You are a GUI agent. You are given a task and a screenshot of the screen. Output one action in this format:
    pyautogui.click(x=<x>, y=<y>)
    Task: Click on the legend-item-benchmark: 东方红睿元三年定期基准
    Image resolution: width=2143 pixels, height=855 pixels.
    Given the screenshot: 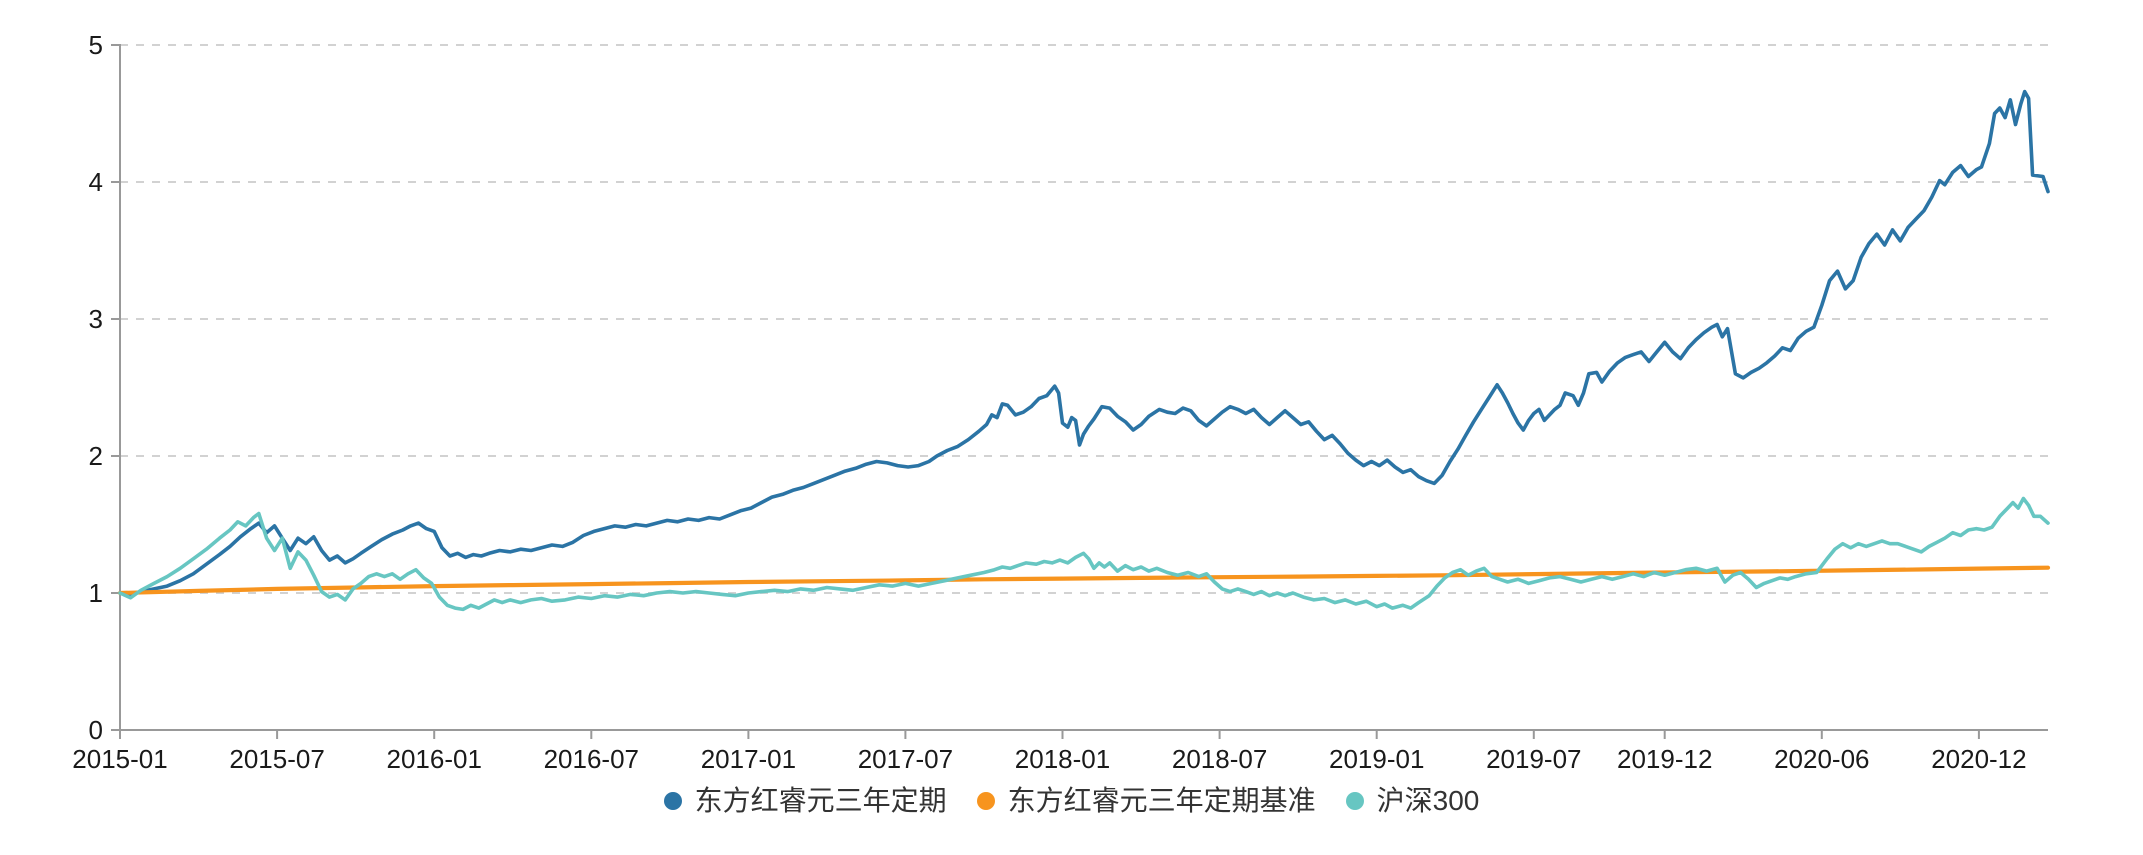 What is the action you would take?
    pyautogui.click(x=1146, y=800)
    